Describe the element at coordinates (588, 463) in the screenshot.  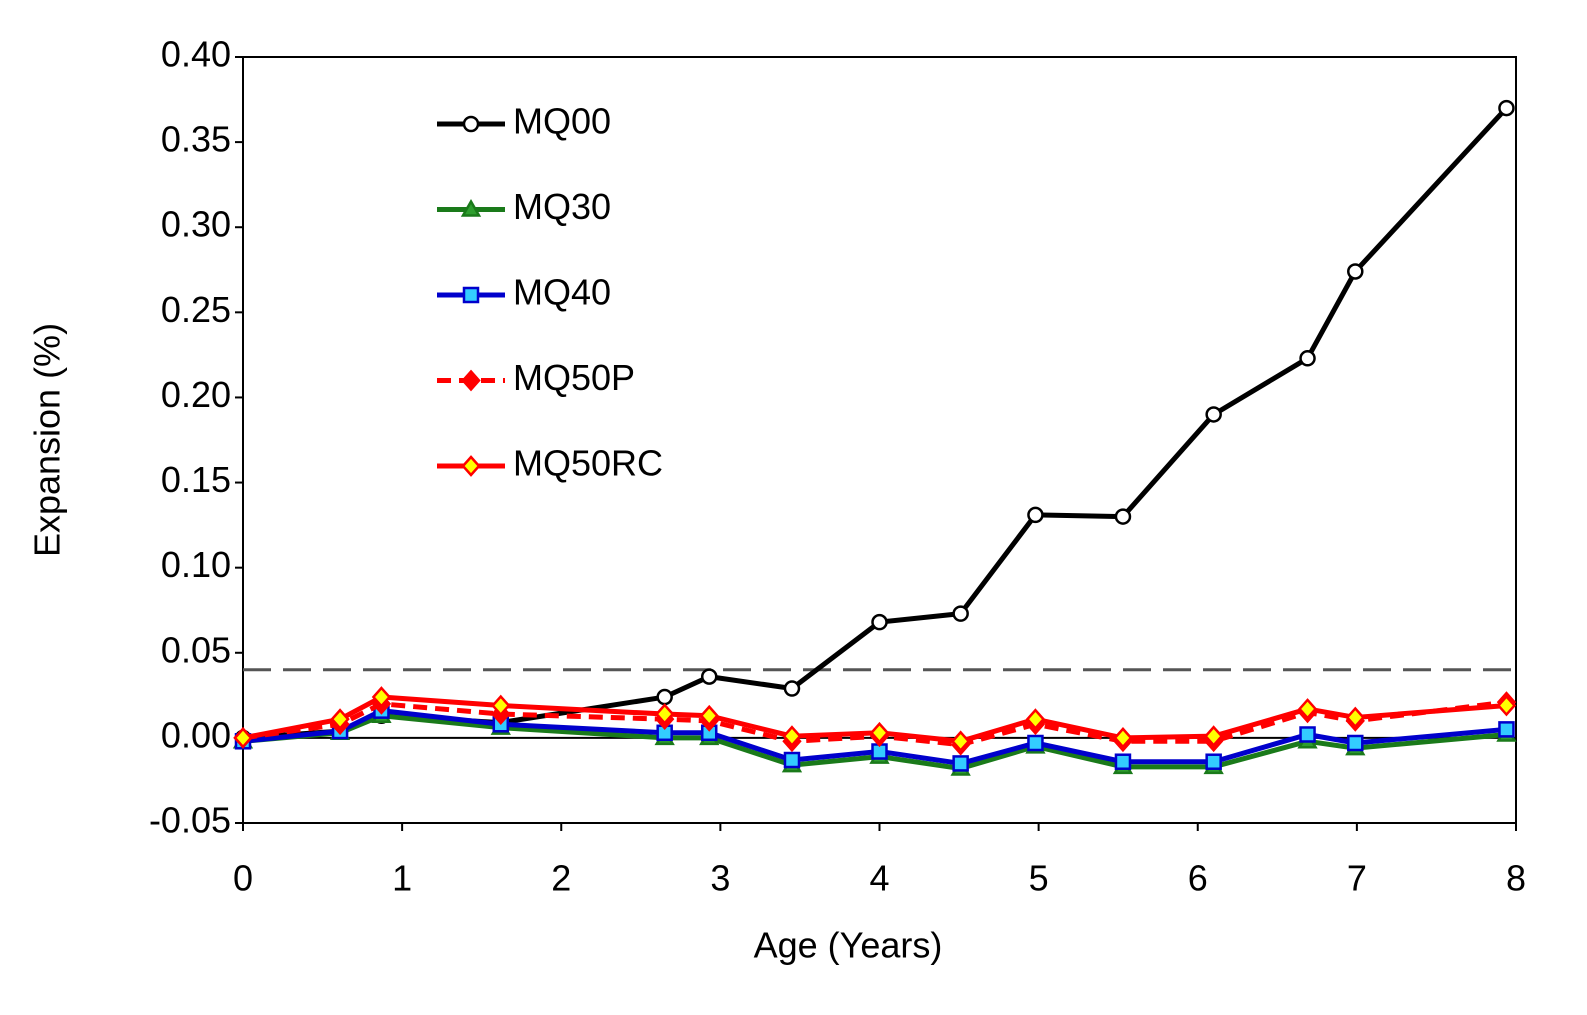
I see `legend-label: MQ50RC` at that location.